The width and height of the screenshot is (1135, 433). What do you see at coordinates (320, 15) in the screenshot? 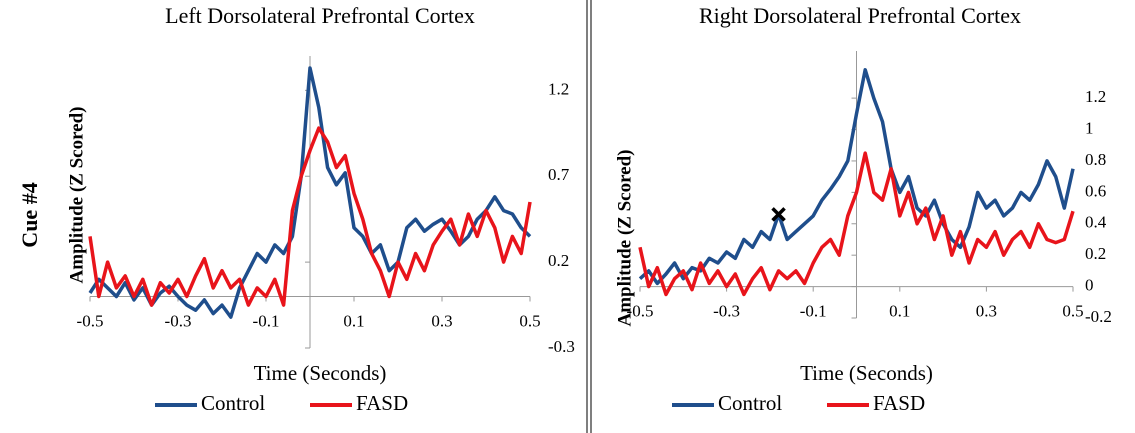
I see `chart-title: Left Dorsolateral Prefrontal Cortex` at bounding box center [320, 15].